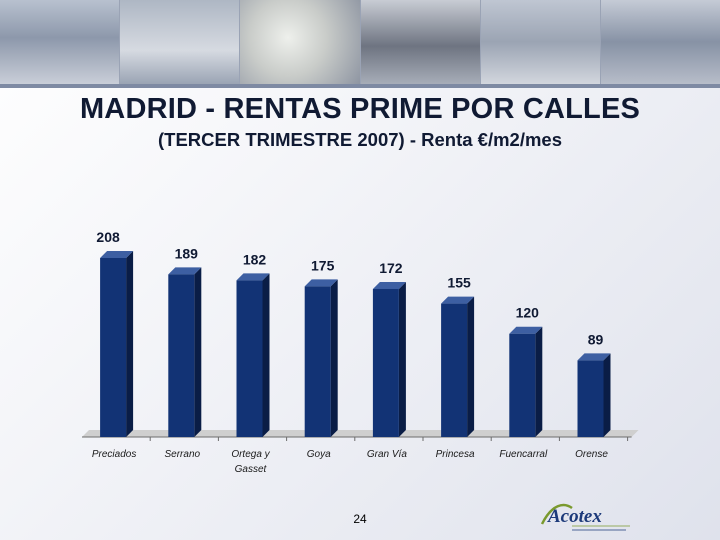 The height and width of the screenshot is (540, 720). What do you see at coordinates (250, 454) in the screenshot?
I see `x-tick-label: Ortega y` at bounding box center [250, 454].